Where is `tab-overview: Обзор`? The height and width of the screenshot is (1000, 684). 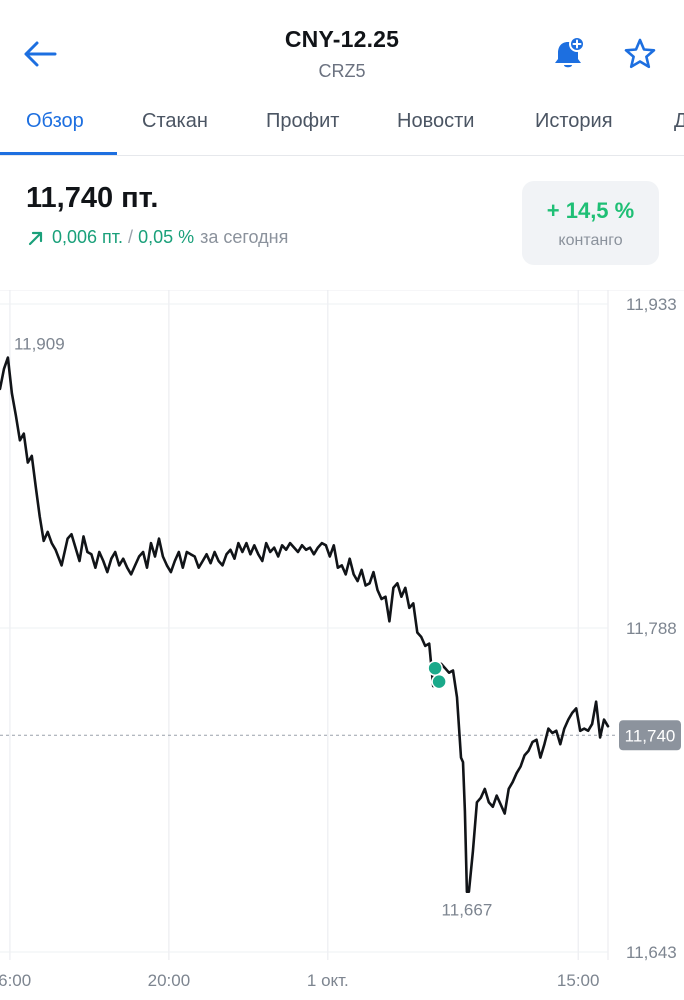 tab-overview: Обзор is located at coordinates (55, 121).